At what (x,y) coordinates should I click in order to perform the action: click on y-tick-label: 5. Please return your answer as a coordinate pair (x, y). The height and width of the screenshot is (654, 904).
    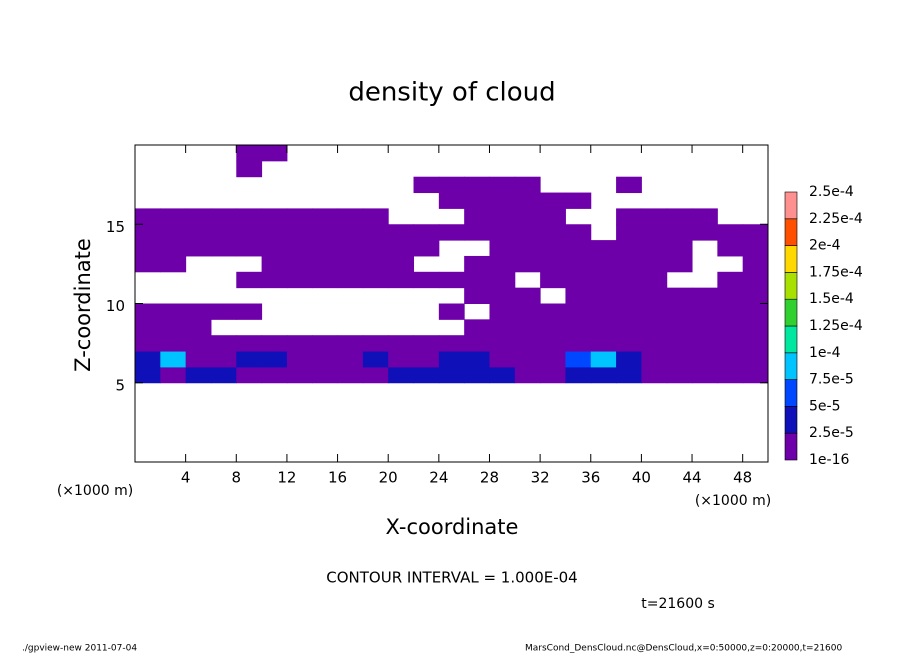
    Looking at the image, I should click on (120, 385).